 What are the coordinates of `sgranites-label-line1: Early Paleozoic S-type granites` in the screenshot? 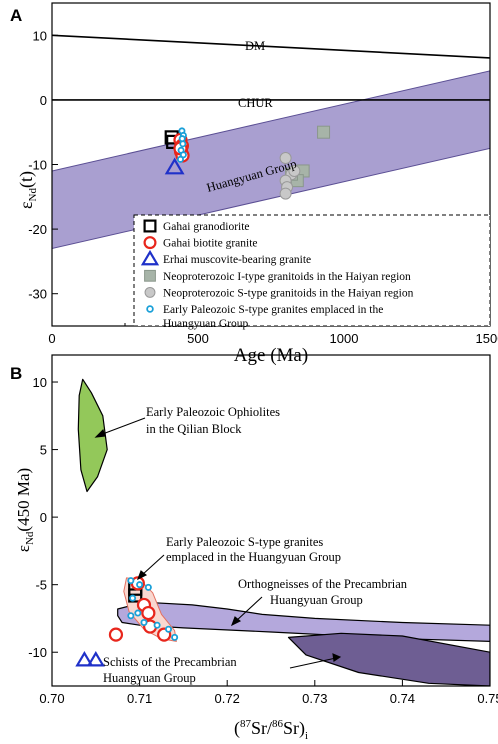 It's located at (244, 542).